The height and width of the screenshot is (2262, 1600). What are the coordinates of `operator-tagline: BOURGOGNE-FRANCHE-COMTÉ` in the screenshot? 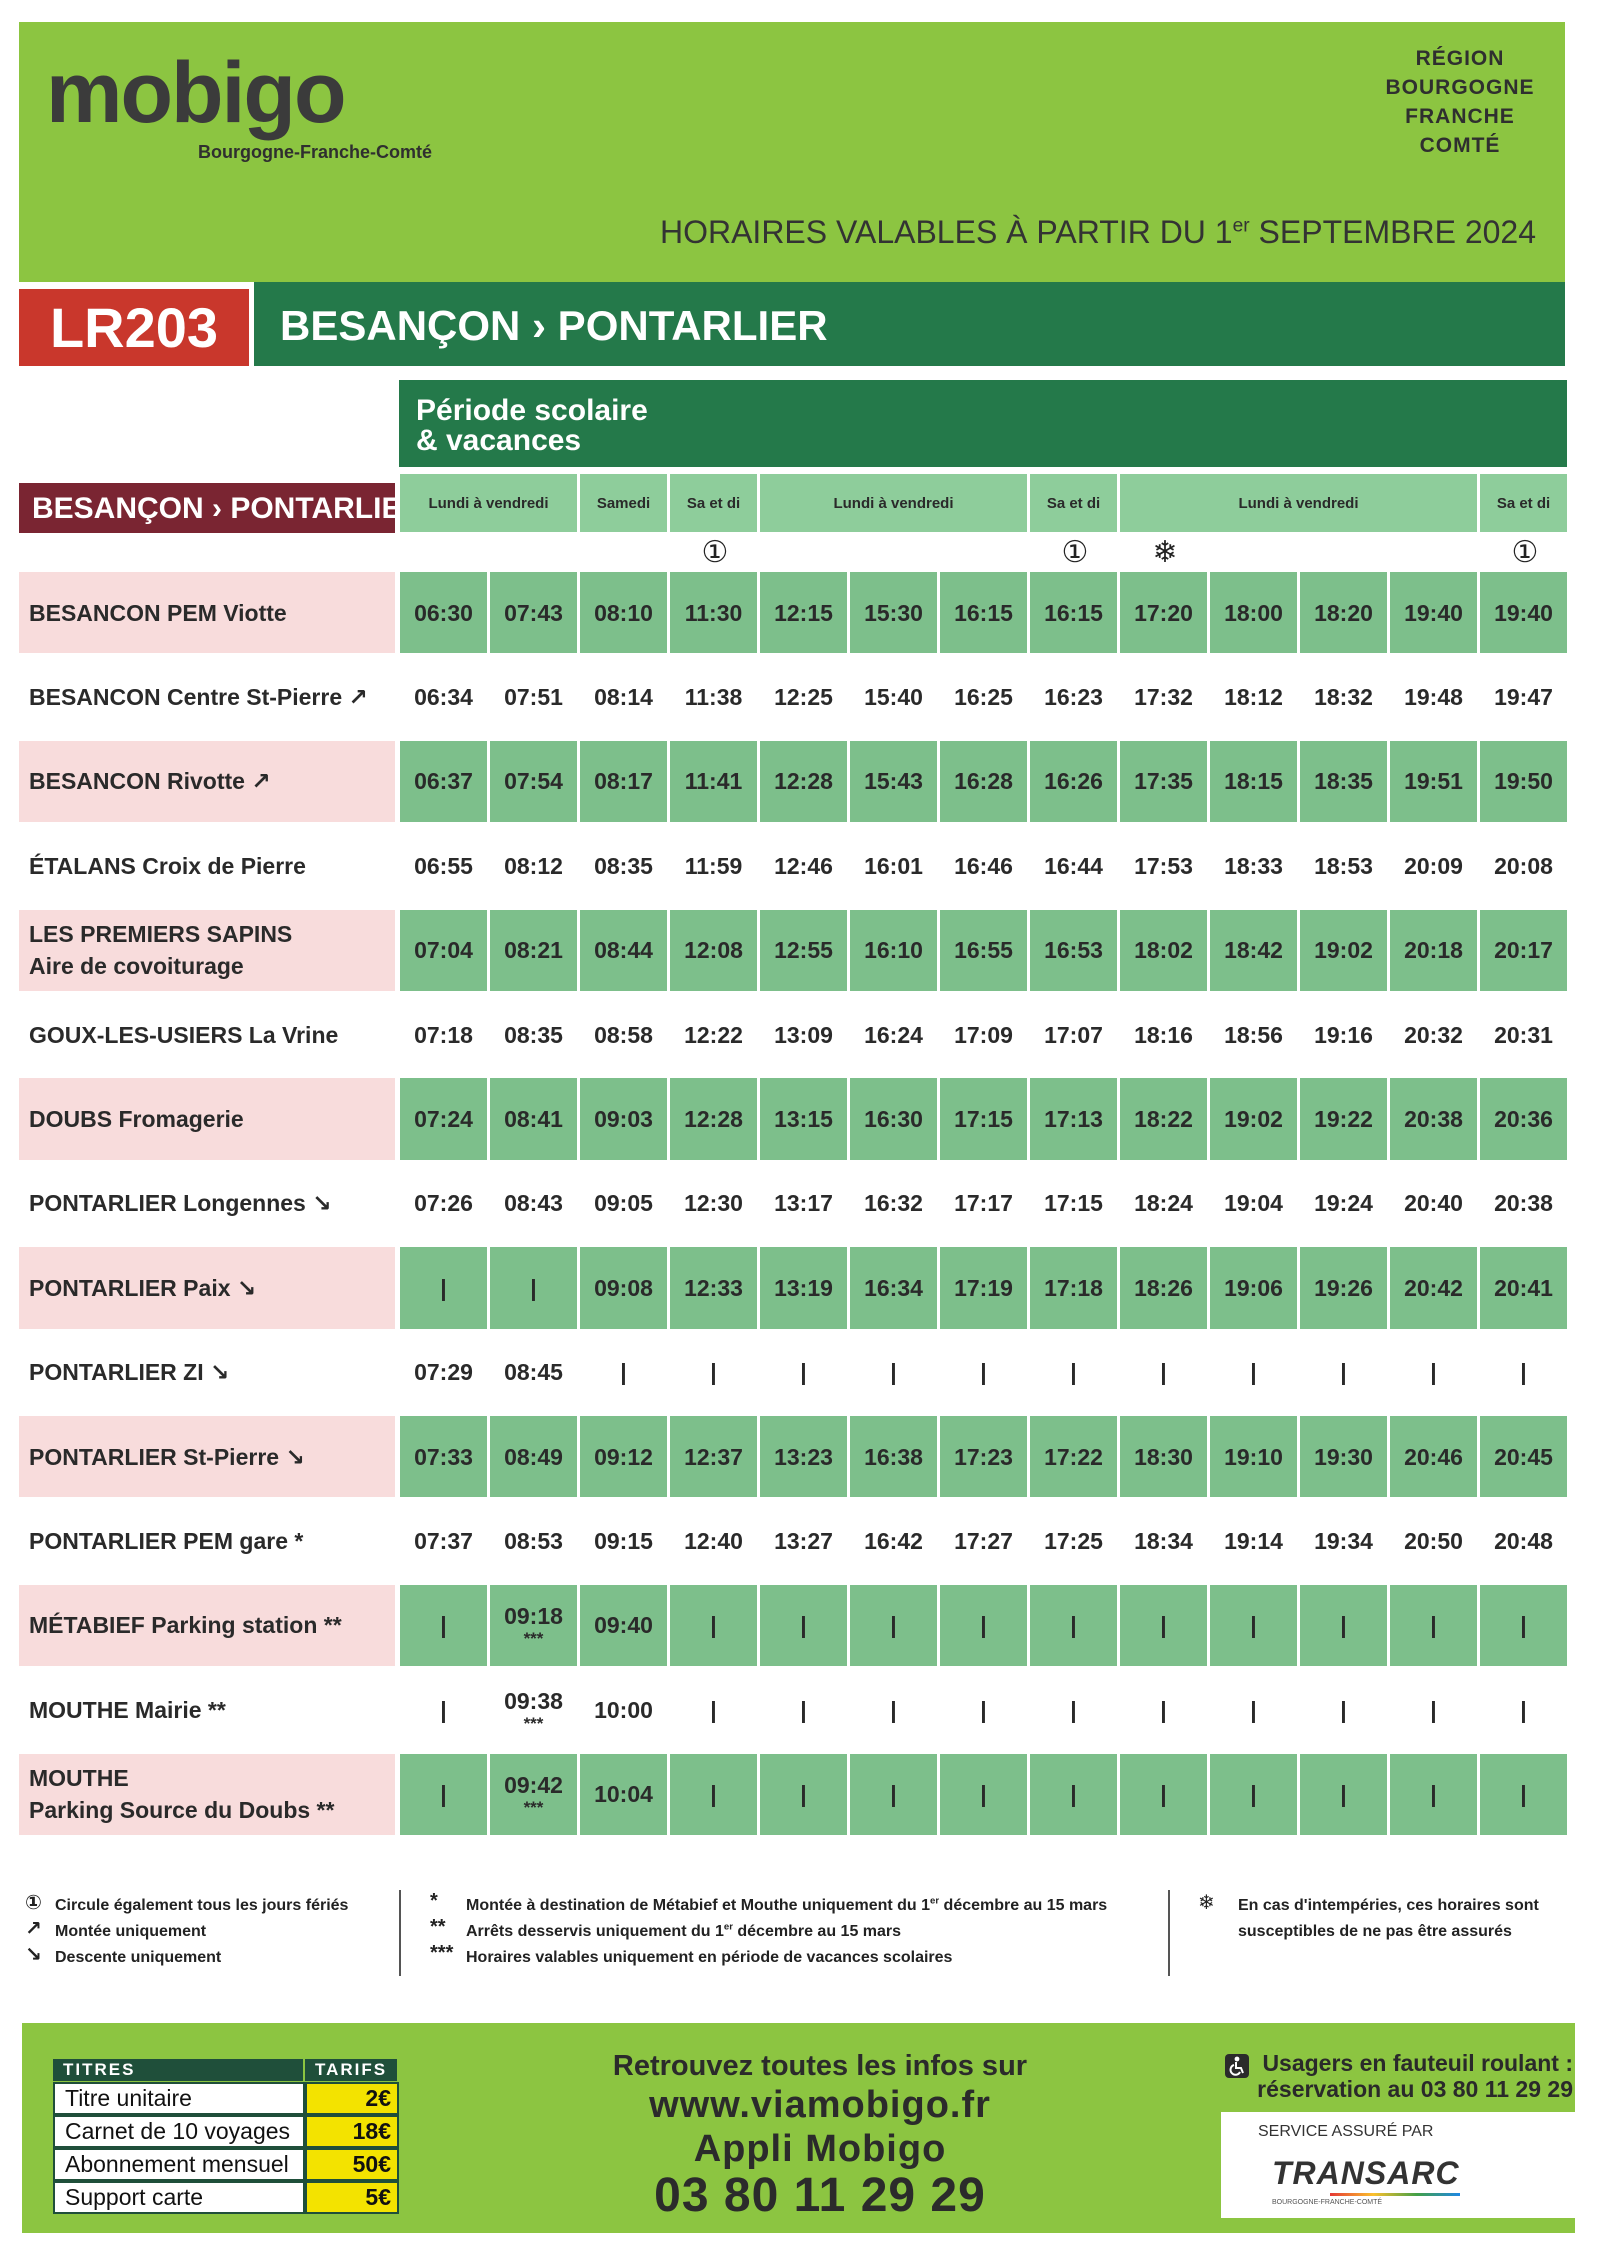 It's located at (1327, 2202).